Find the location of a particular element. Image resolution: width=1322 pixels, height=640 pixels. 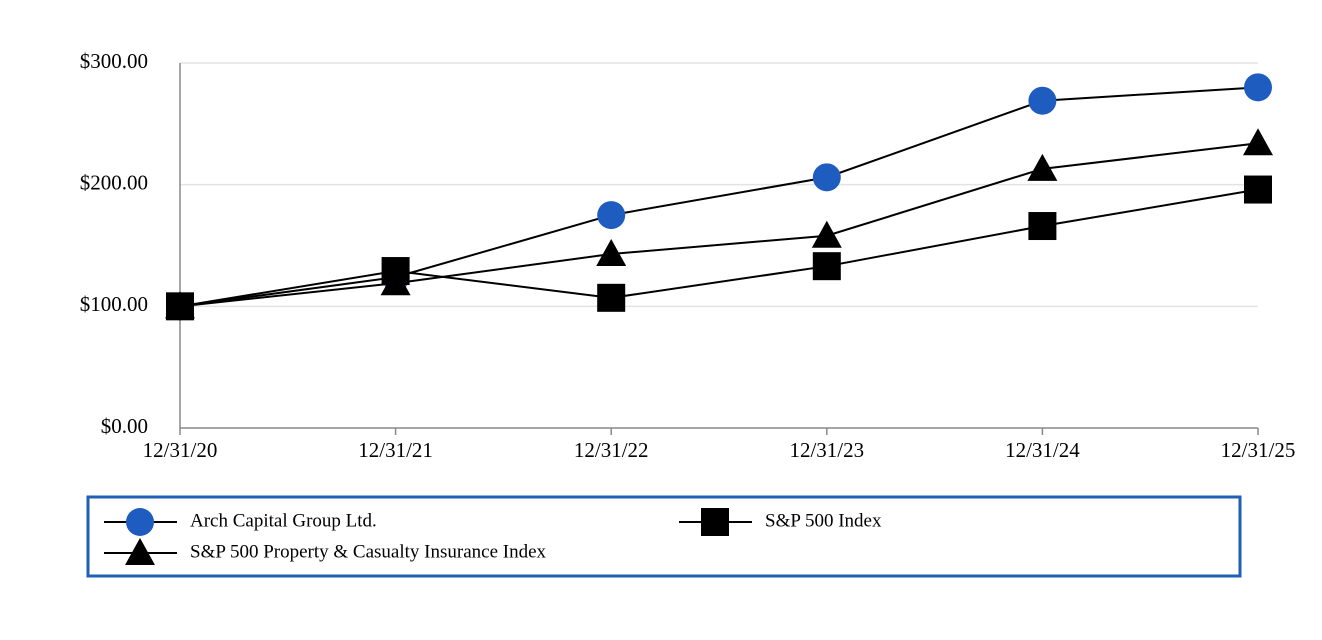

x-tick-label: 12/31/21 is located at coordinates (395, 450).